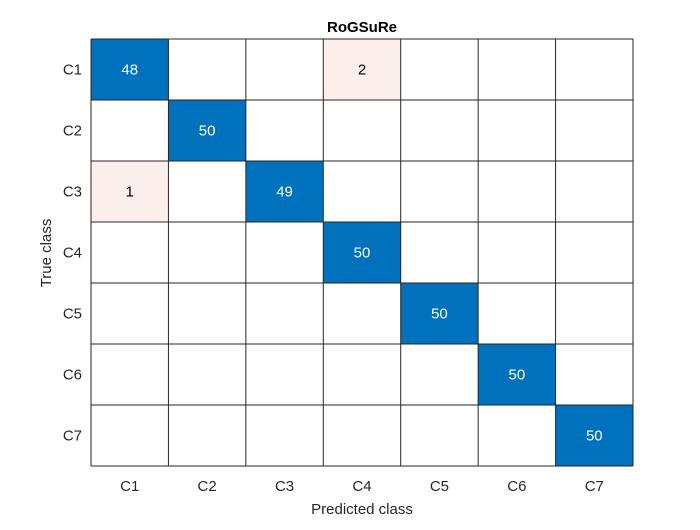 The width and height of the screenshot is (700, 530). Describe the element at coordinates (362, 509) in the screenshot. I see `x-axis-label: Predicted class` at that location.